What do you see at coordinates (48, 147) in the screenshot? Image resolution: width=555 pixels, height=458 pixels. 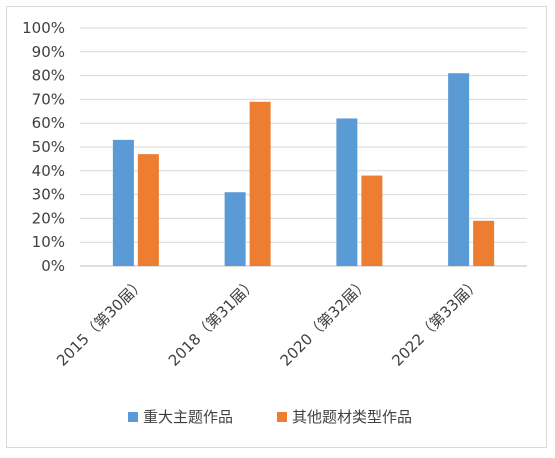 I see `y-tick-label: 50%` at bounding box center [48, 147].